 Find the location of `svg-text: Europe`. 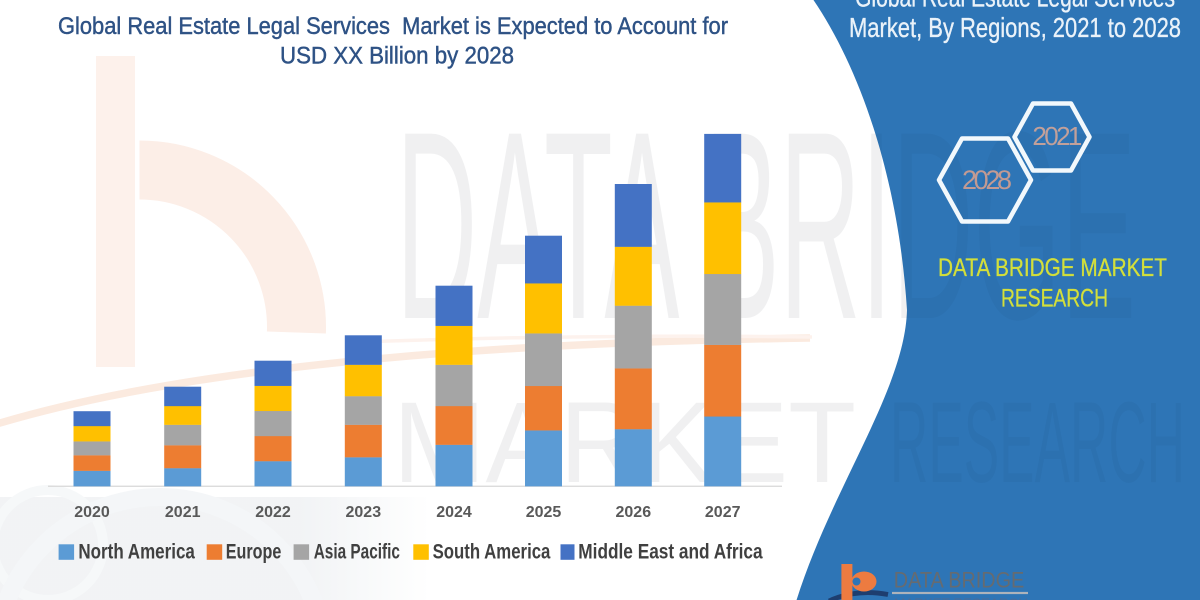

svg-text: Europe is located at coordinates (253, 552).